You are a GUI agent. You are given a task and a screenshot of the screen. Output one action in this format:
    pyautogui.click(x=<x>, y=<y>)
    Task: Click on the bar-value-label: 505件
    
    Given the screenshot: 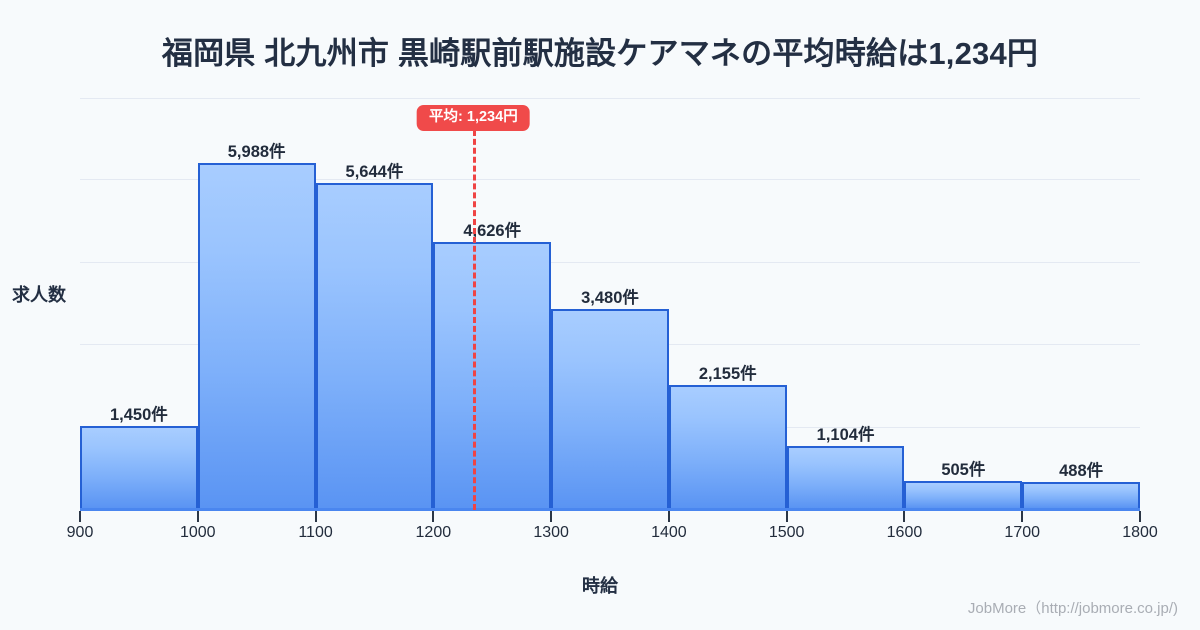 What is the action you would take?
    pyautogui.click(x=963, y=469)
    